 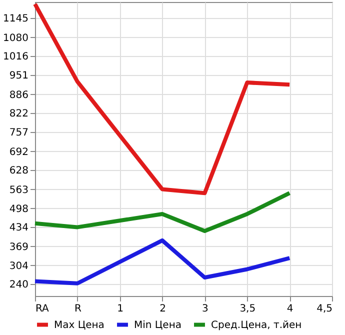 What do you see at coordinates (18, 209) in the screenshot?
I see `y-tick-label: 498` at bounding box center [18, 209].